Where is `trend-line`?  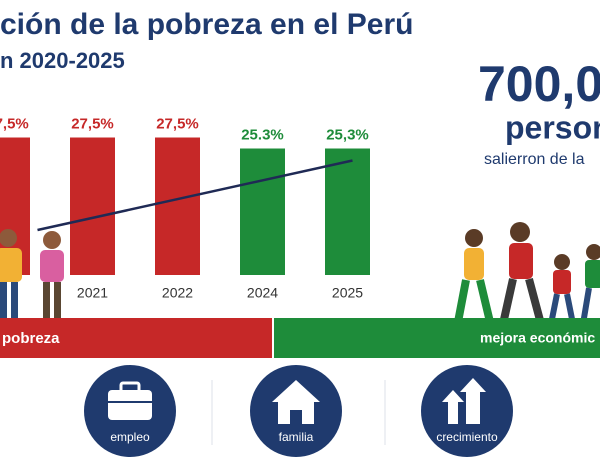
trend-line is located at coordinates (195, 195).